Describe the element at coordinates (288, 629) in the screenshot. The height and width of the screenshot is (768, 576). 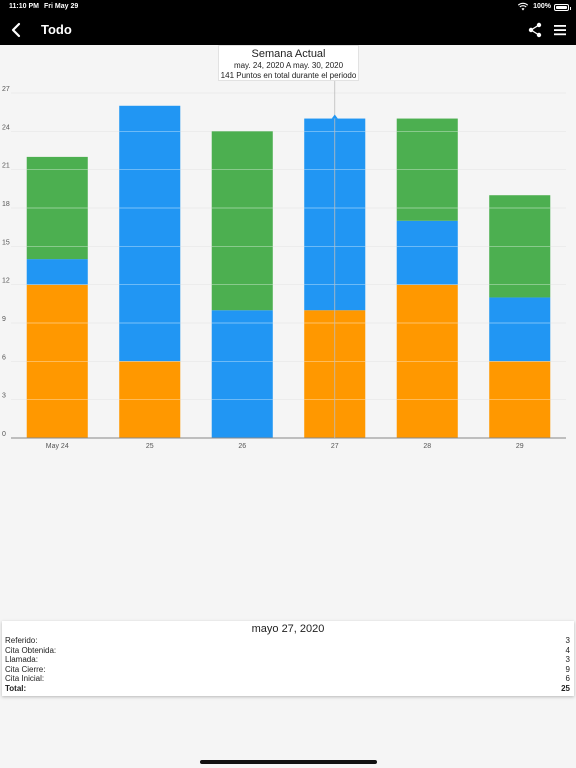
I see `summary-date: mayo 27, 2020` at that location.